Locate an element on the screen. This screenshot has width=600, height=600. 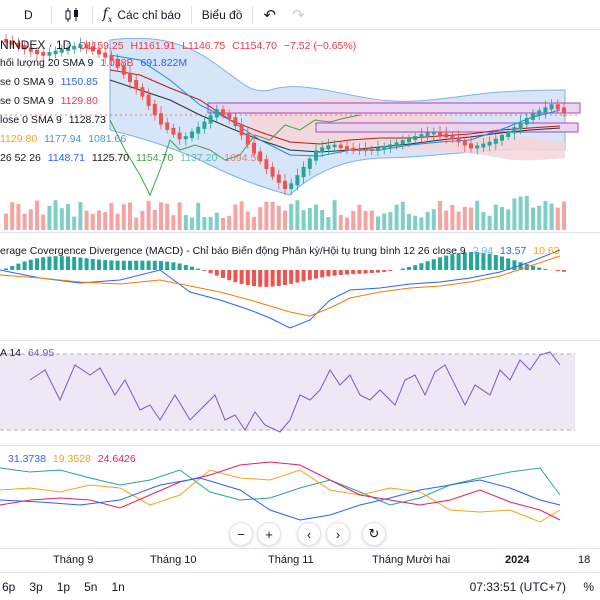
zoom-out-button: − is located at coordinates (241, 534).